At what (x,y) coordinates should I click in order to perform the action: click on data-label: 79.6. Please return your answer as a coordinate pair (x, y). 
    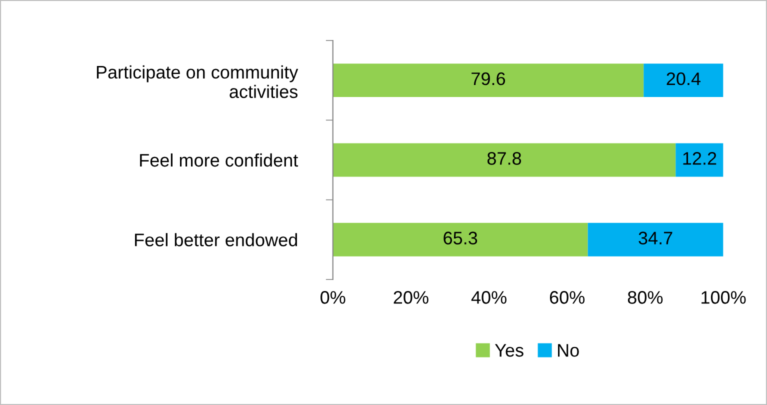
    Looking at the image, I should click on (489, 79).